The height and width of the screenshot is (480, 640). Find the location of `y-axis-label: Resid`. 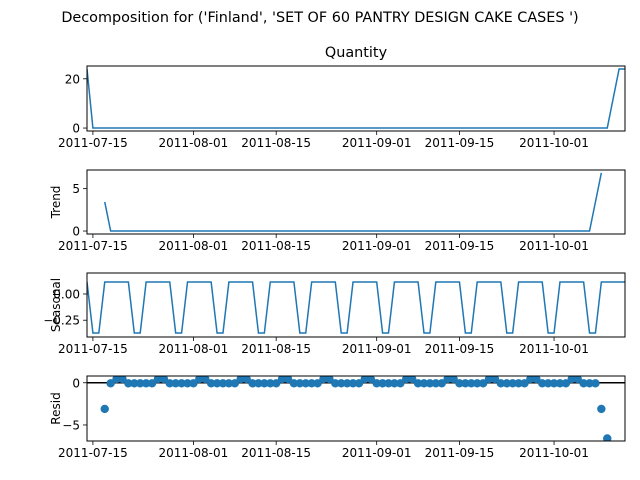

y-axis-label: Resid is located at coordinates (56, 408).